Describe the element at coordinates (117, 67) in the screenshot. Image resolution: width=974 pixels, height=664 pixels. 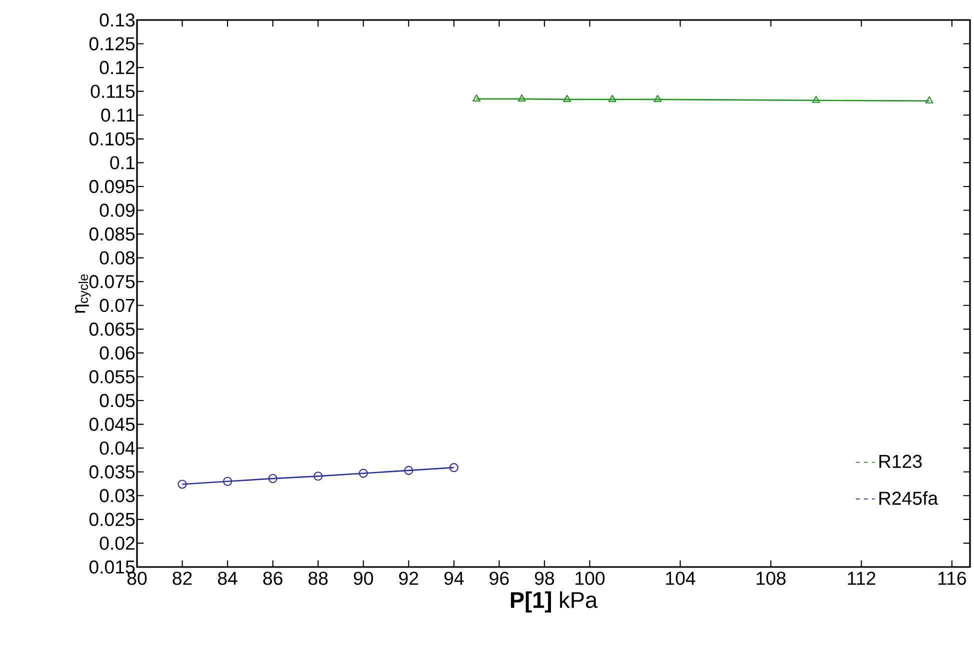
I see `y-tick-label: 0.12` at that location.